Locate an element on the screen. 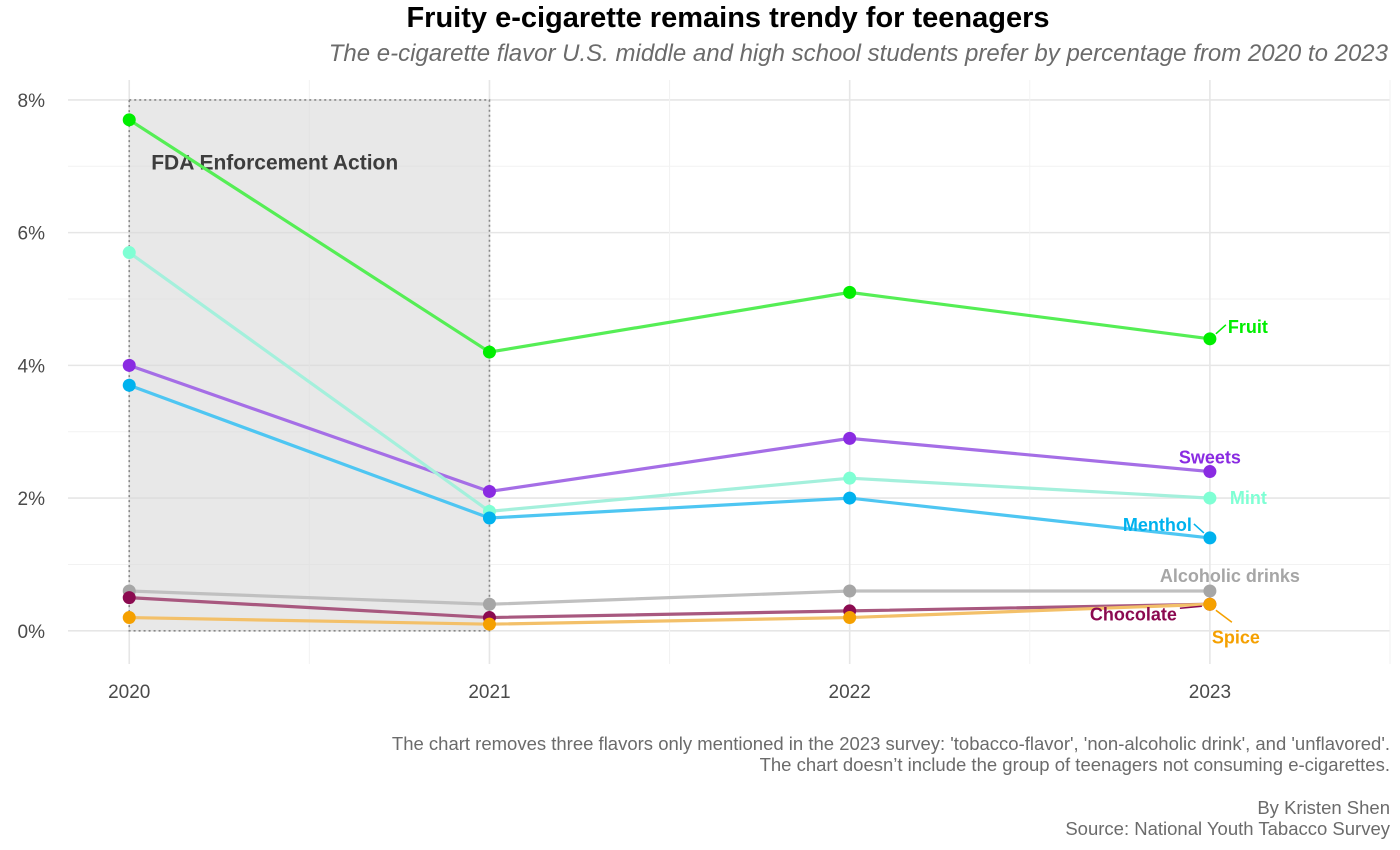  series-label-mint: Mint is located at coordinates (1248, 498).